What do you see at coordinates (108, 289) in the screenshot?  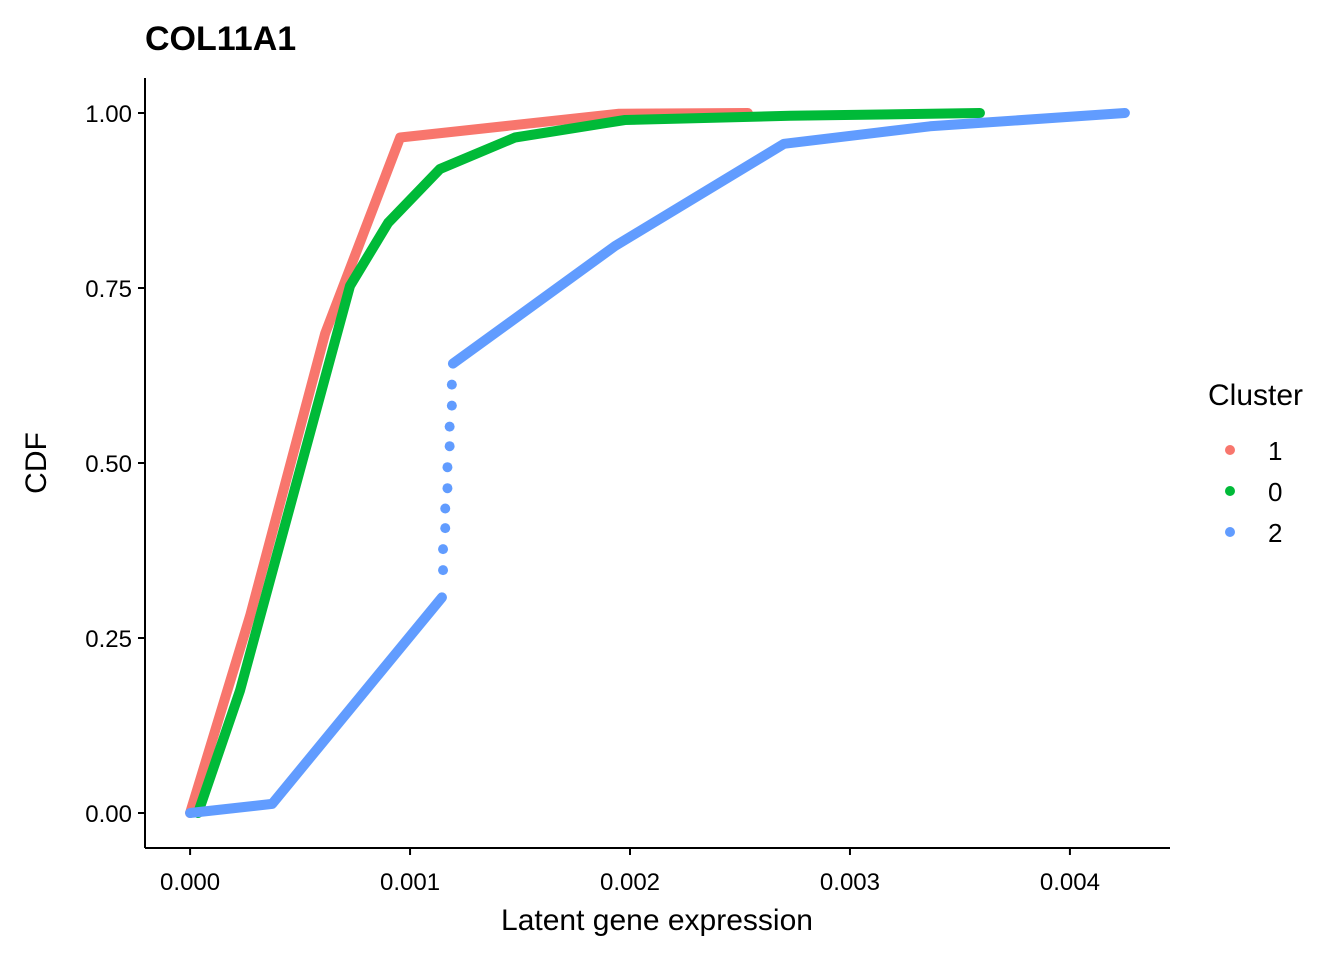 I see `y-tick-label: 0.75` at bounding box center [108, 289].